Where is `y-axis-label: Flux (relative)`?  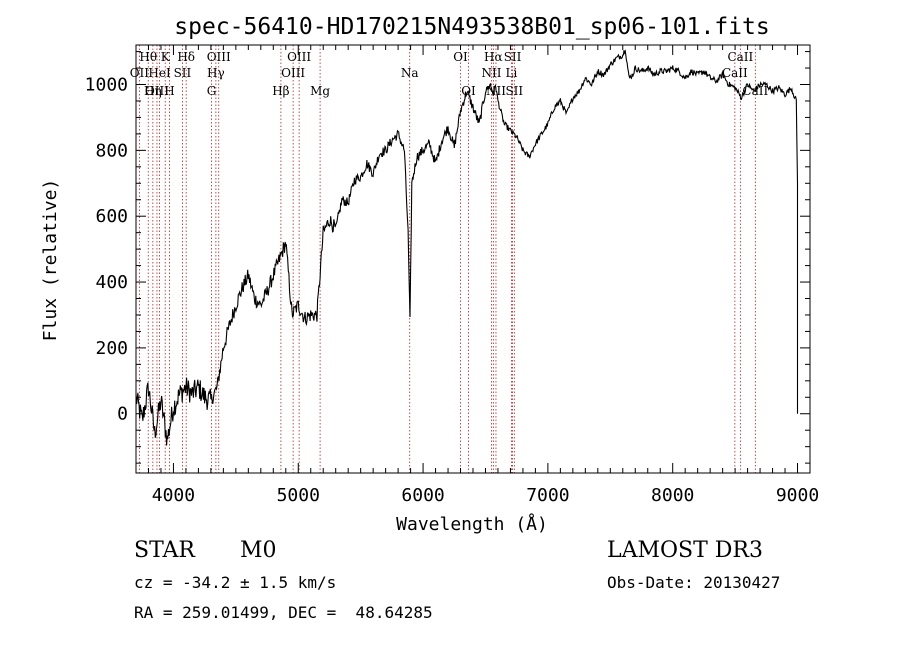 y-axis-label: Flux (relative) is located at coordinates (50, 260).